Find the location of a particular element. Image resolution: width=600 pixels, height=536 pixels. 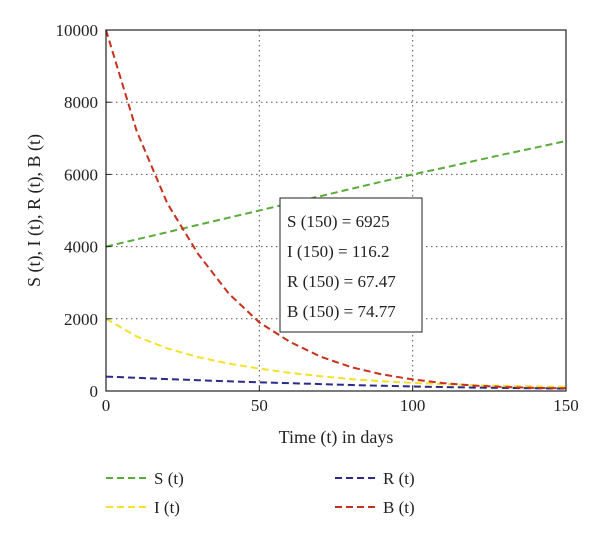

legend-label: S (t) is located at coordinates (169, 478).